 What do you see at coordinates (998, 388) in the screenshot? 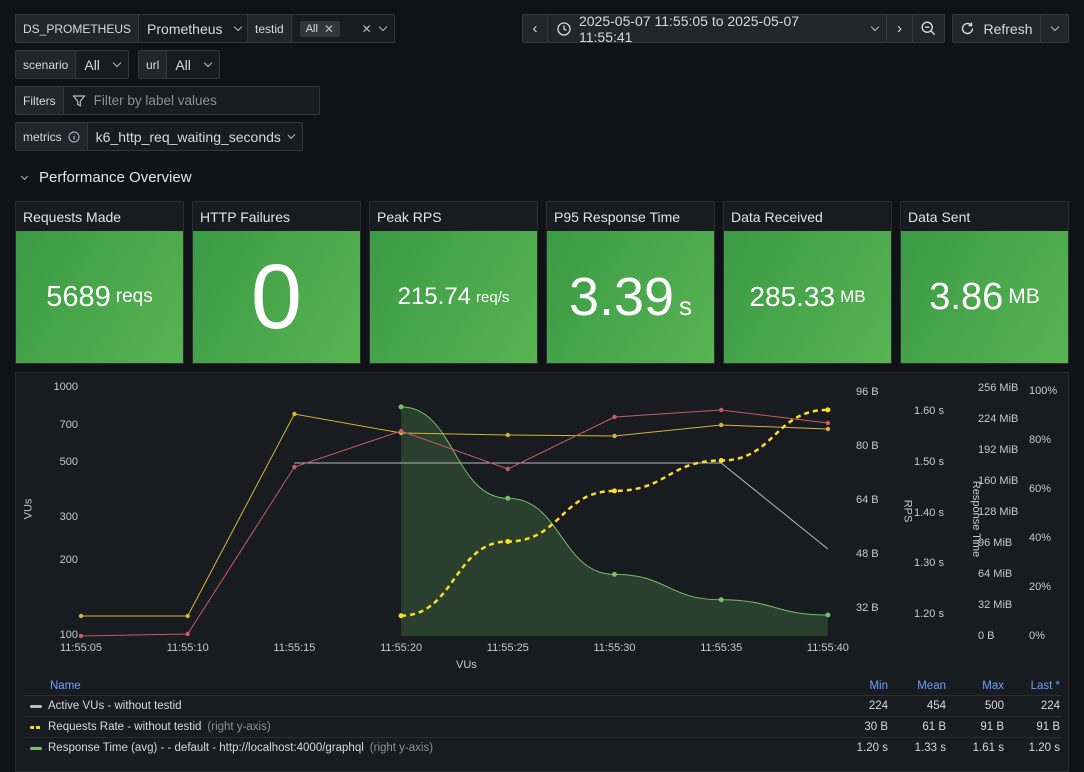
I see `mib-tick-label: 256 MiB` at bounding box center [998, 388].